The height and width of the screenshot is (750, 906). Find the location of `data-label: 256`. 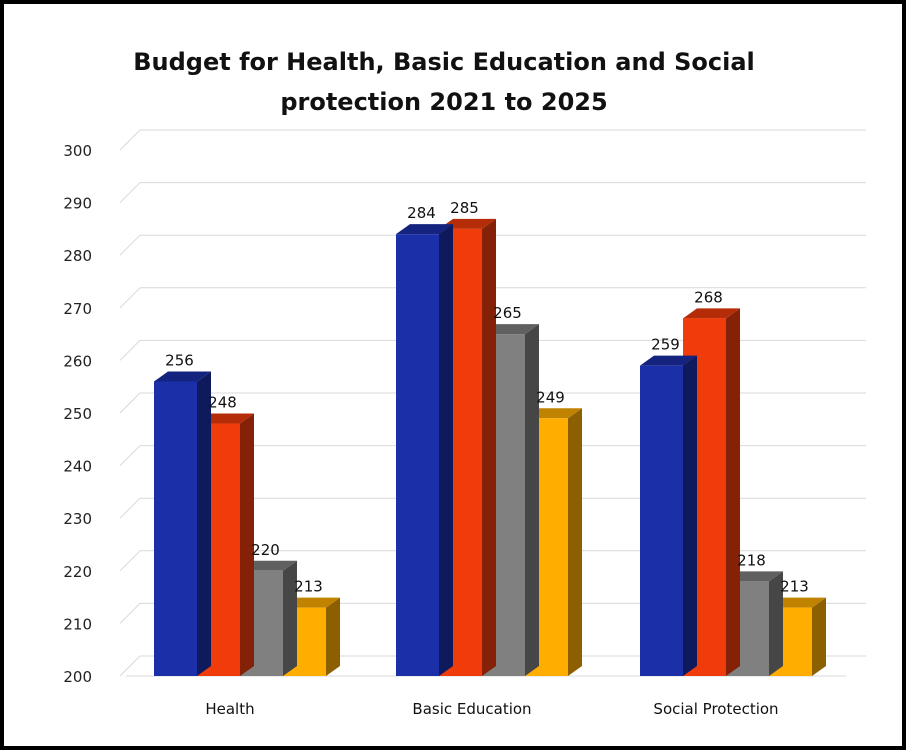

data-label: 256 is located at coordinates (179, 360).